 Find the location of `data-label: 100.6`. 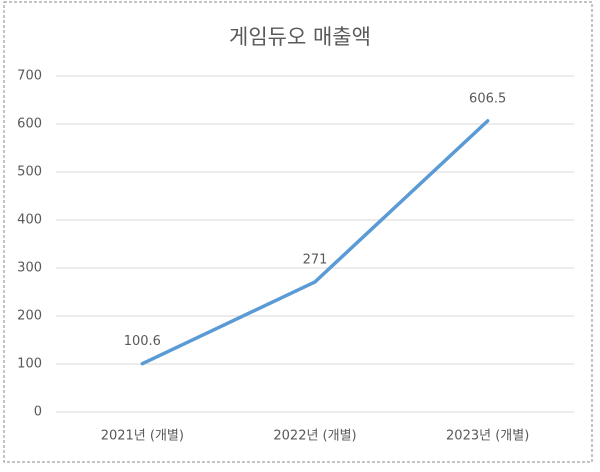

data-label: 100.6 is located at coordinates (142, 341).